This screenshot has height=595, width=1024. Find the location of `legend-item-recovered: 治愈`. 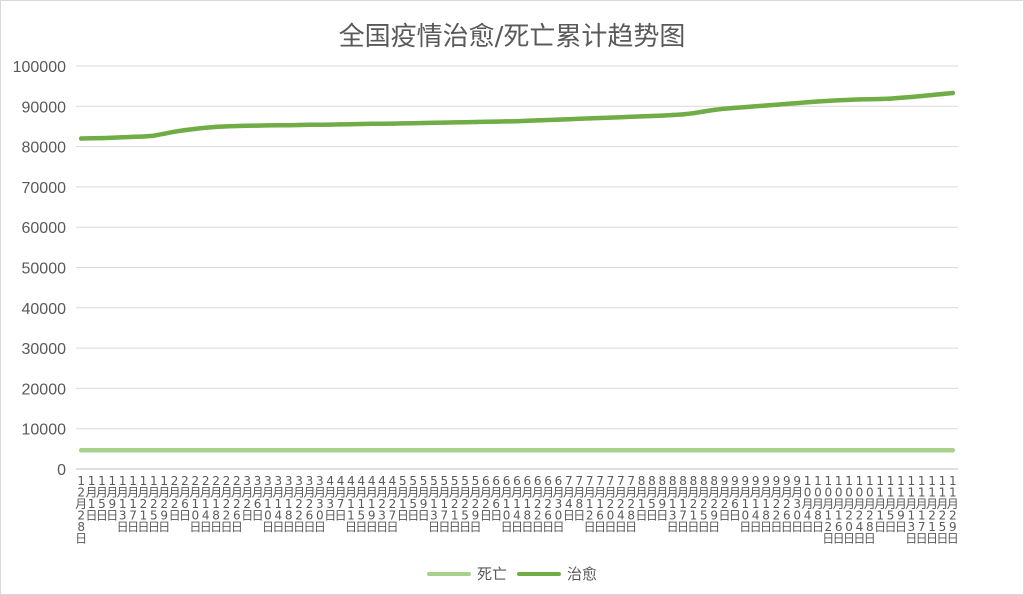

legend-item-recovered: 治愈 is located at coordinates (557, 573).